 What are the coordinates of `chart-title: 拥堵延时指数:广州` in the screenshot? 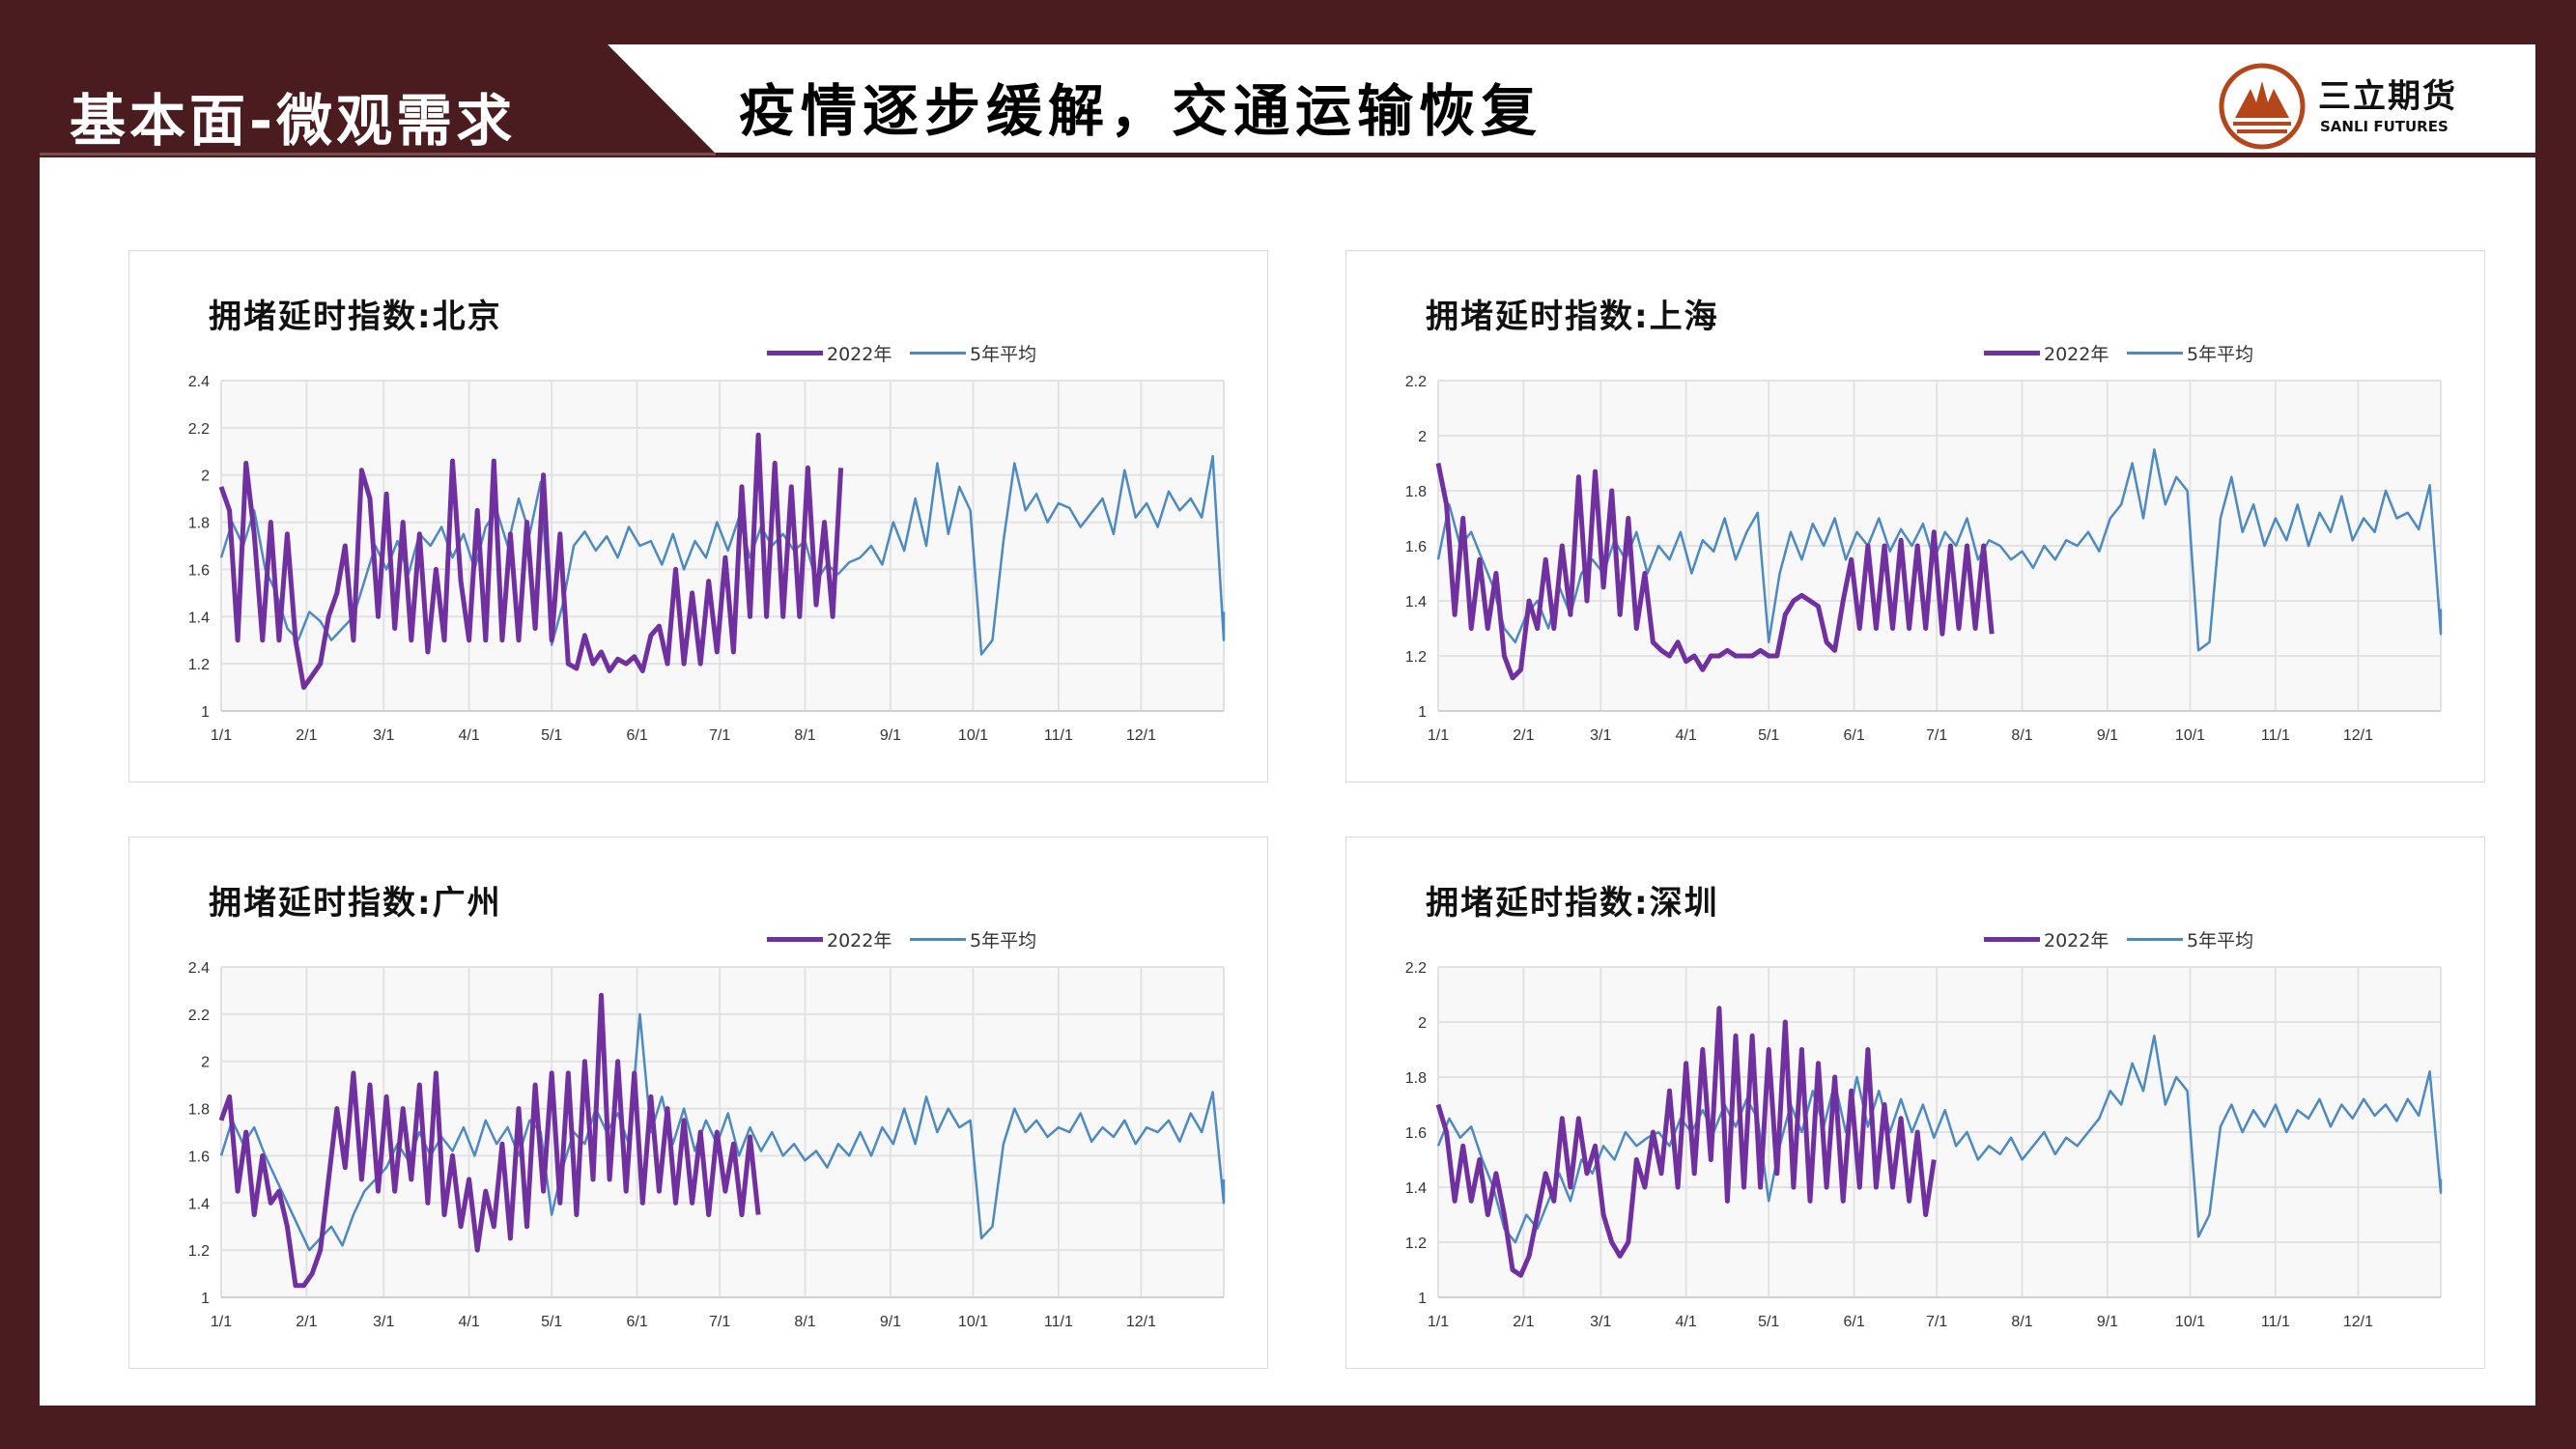 It's located at (355, 903).